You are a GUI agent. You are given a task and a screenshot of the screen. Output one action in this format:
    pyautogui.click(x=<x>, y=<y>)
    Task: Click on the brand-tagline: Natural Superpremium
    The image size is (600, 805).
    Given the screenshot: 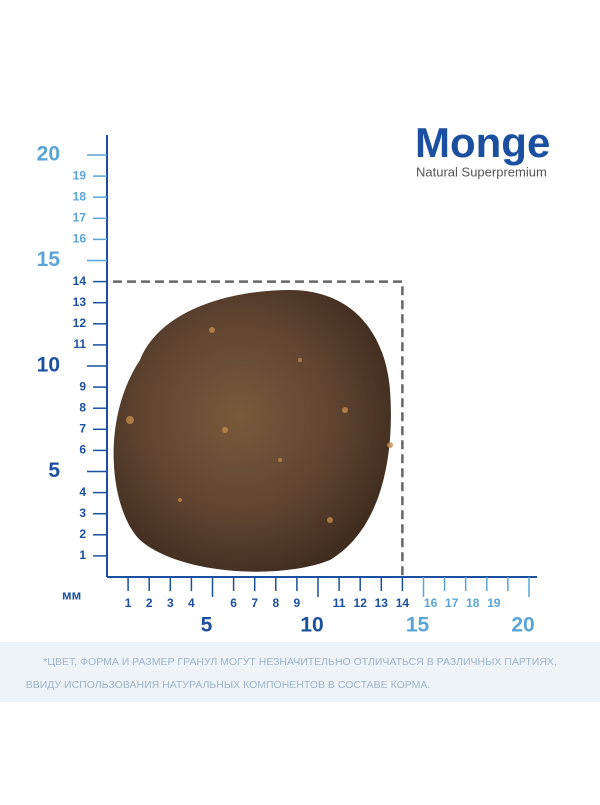 What is the action you would take?
    pyautogui.click(x=481, y=171)
    